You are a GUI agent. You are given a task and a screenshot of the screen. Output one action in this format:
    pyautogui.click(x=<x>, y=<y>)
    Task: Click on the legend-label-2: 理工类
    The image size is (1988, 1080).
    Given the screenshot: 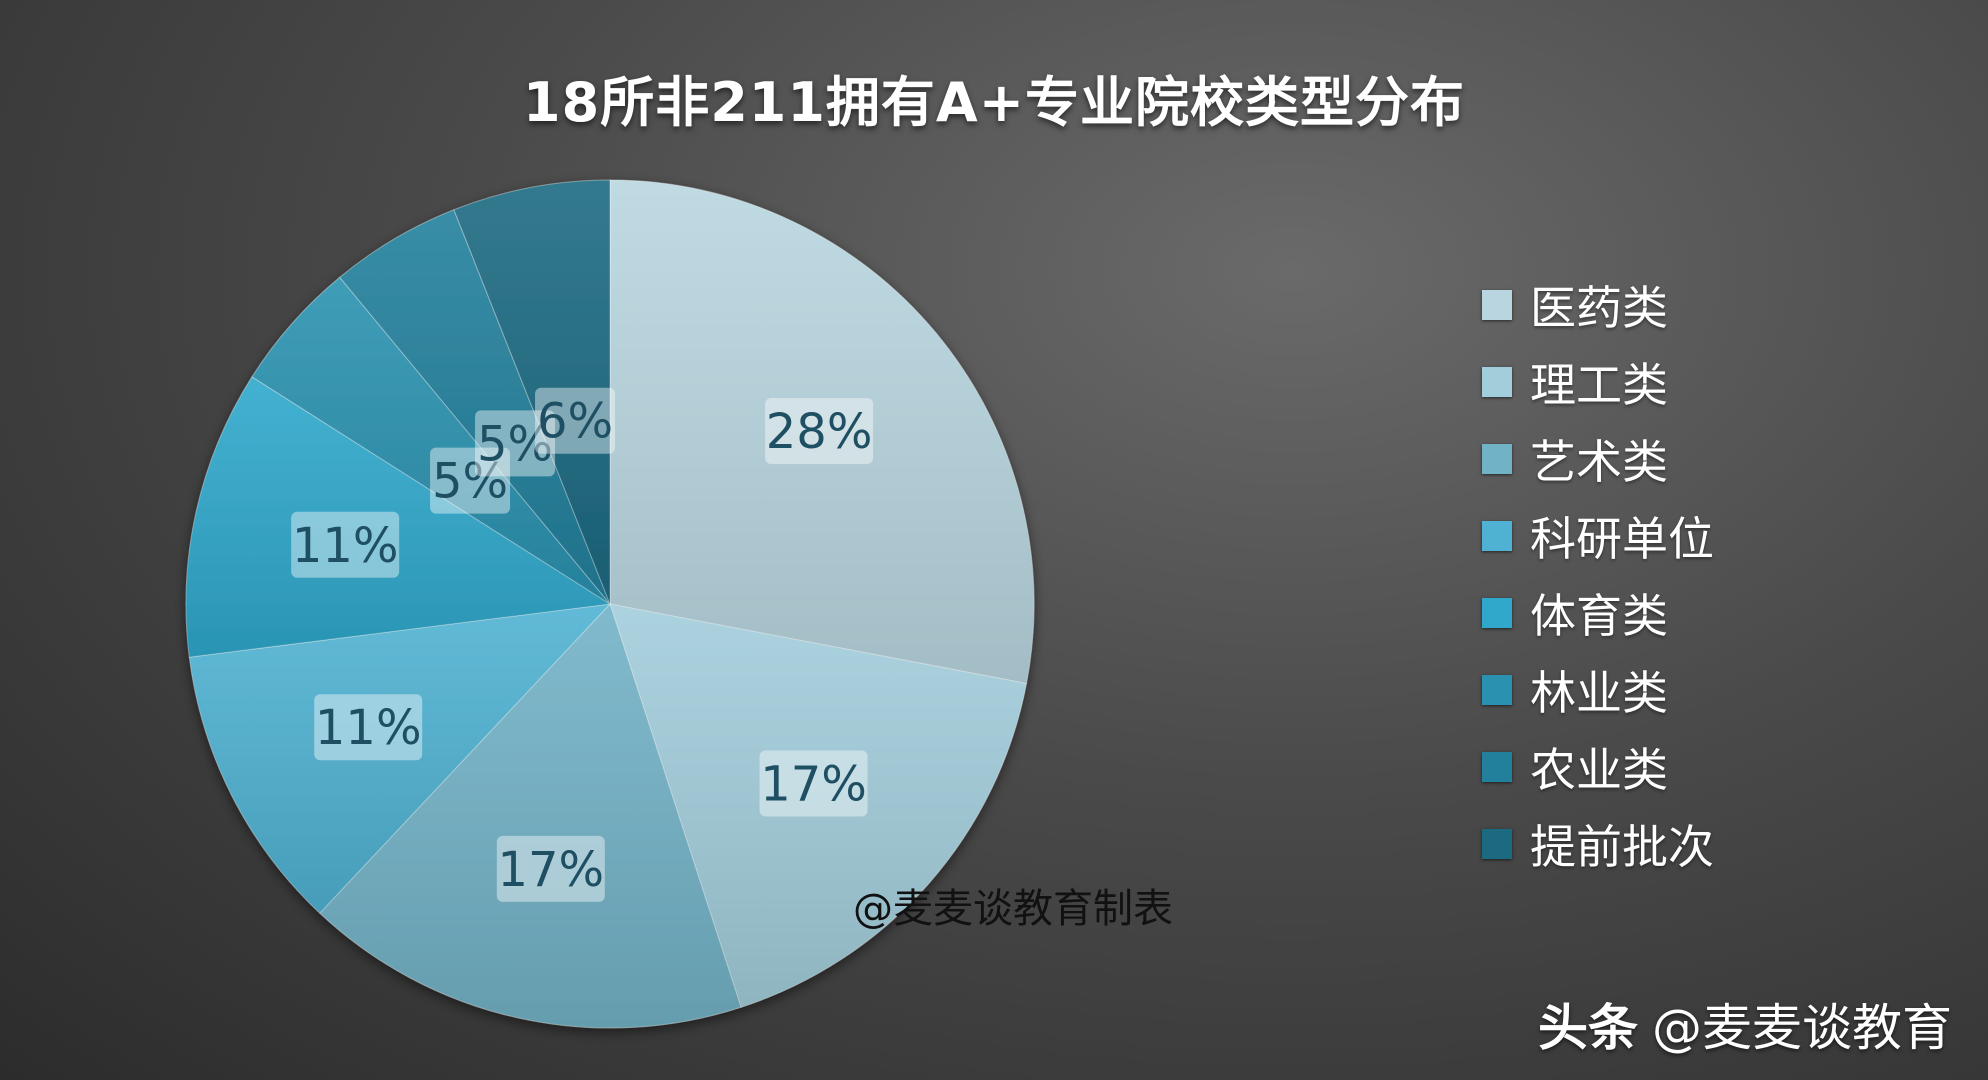 What is the action you would take?
    pyautogui.click(x=1599, y=384)
    